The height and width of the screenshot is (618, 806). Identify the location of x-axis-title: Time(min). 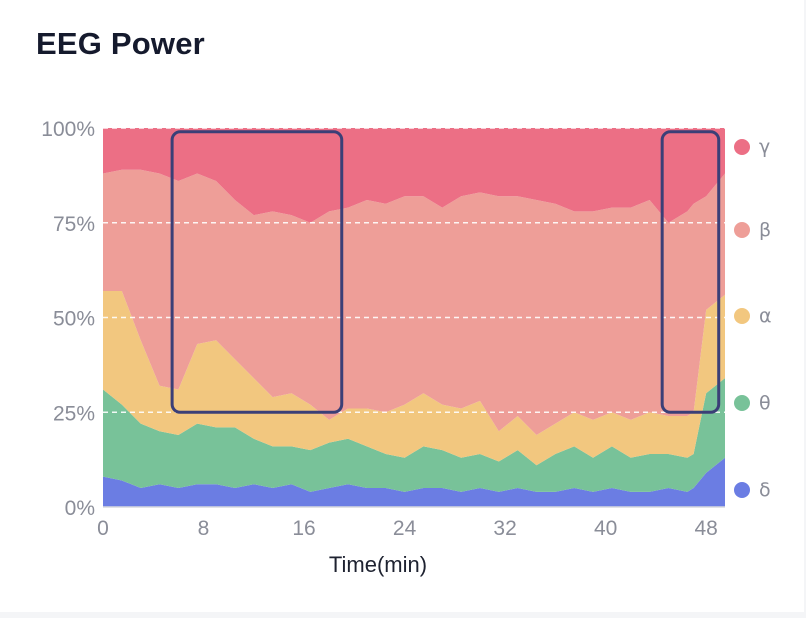
(378, 564).